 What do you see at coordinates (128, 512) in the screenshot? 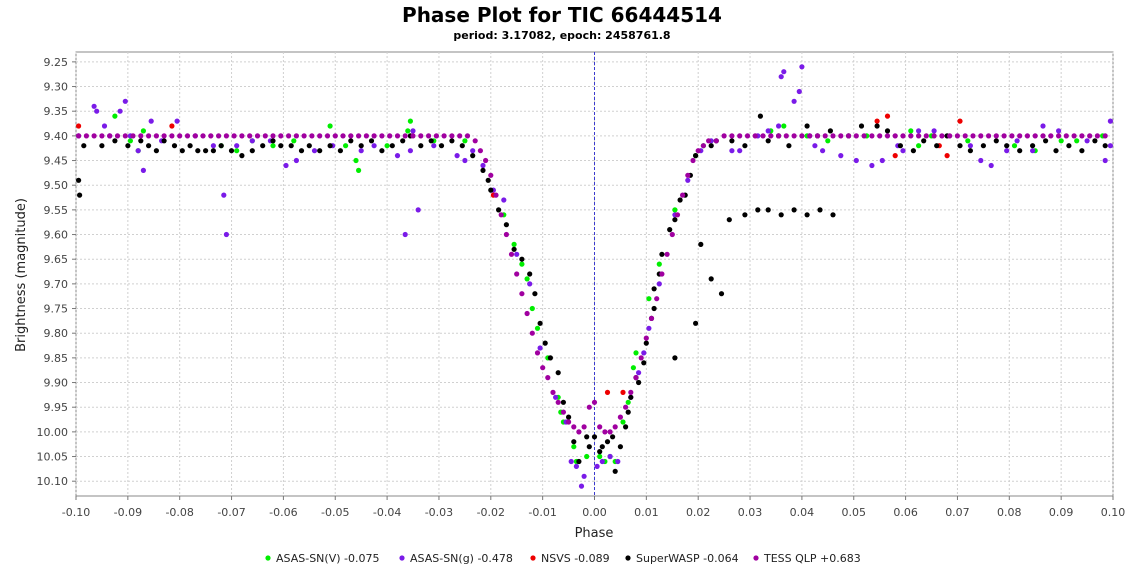
I see `x-tick-label: -0.09` at bounding box center [128, 512].